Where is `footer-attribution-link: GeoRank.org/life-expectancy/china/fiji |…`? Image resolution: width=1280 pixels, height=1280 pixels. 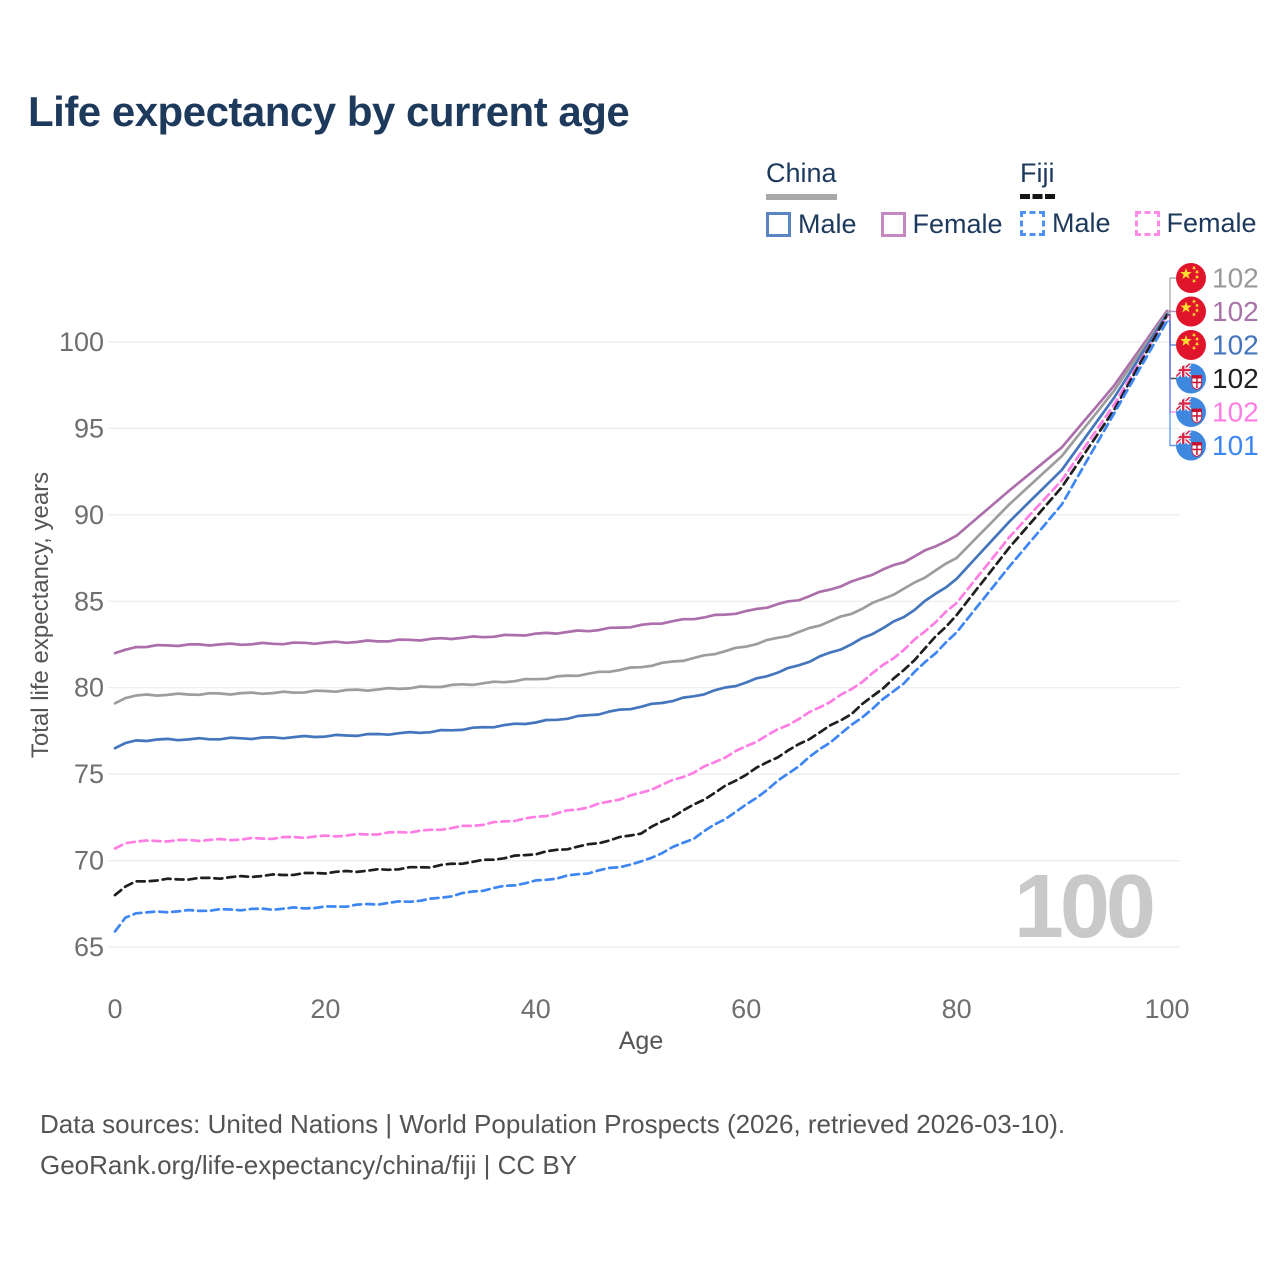 footer-attribution-link: GeoRank.org/life-expectancy/china/fiji |… is located at coordinates (309, 1165).